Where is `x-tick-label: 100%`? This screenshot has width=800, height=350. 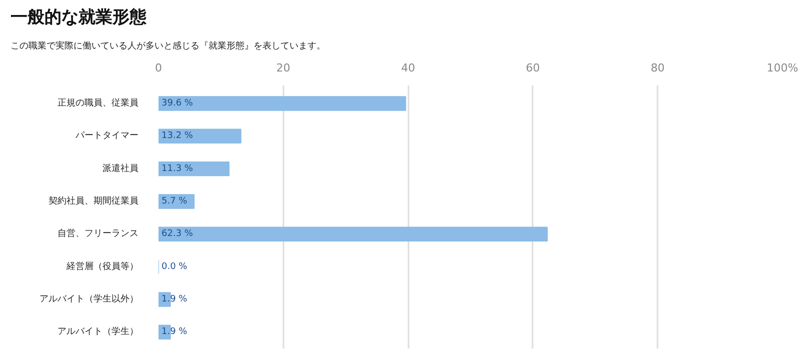 x-tick-label: 100% is located at coordinates (782, 68).